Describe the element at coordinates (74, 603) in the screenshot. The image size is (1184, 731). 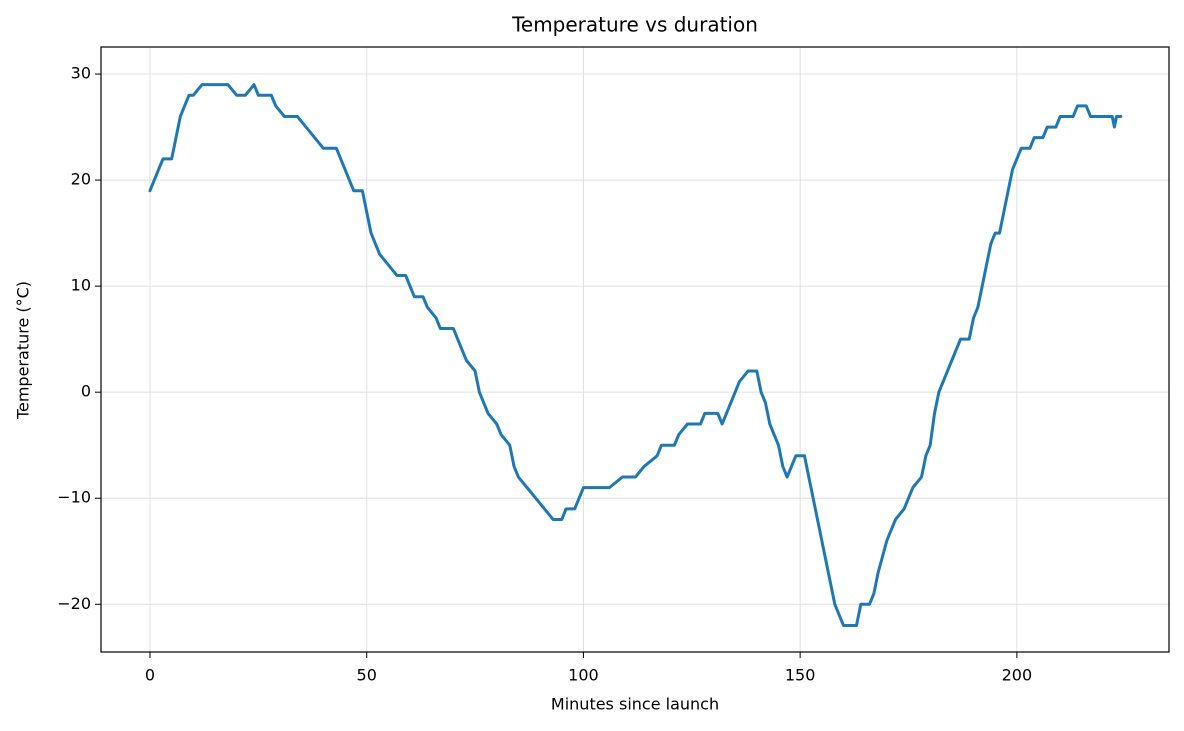
I see `y-tick-label: −20` at that location.